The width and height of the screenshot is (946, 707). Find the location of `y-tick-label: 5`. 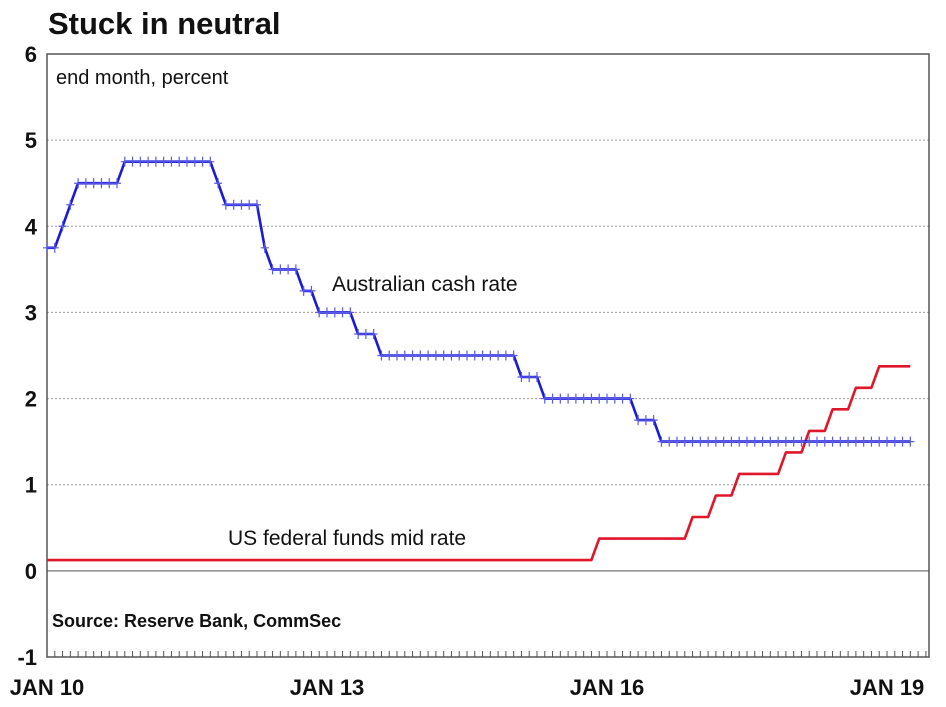

y-tick-label: 5 is located at coordinates (31, 140).